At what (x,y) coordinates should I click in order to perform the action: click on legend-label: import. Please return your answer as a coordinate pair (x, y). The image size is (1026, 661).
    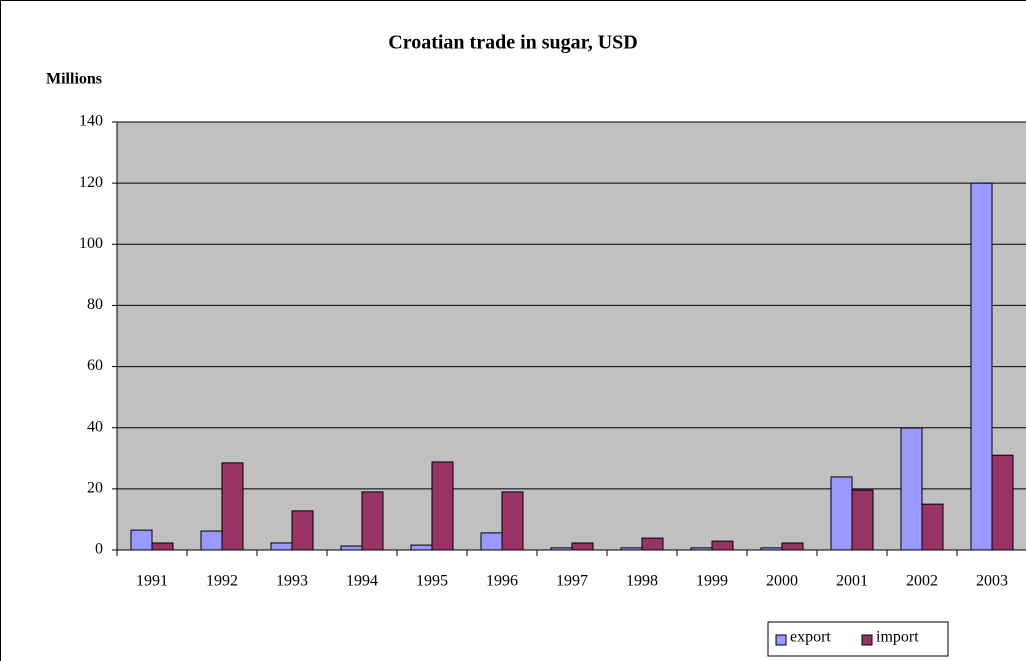
    Looking at the image, I should click on (897, 637).